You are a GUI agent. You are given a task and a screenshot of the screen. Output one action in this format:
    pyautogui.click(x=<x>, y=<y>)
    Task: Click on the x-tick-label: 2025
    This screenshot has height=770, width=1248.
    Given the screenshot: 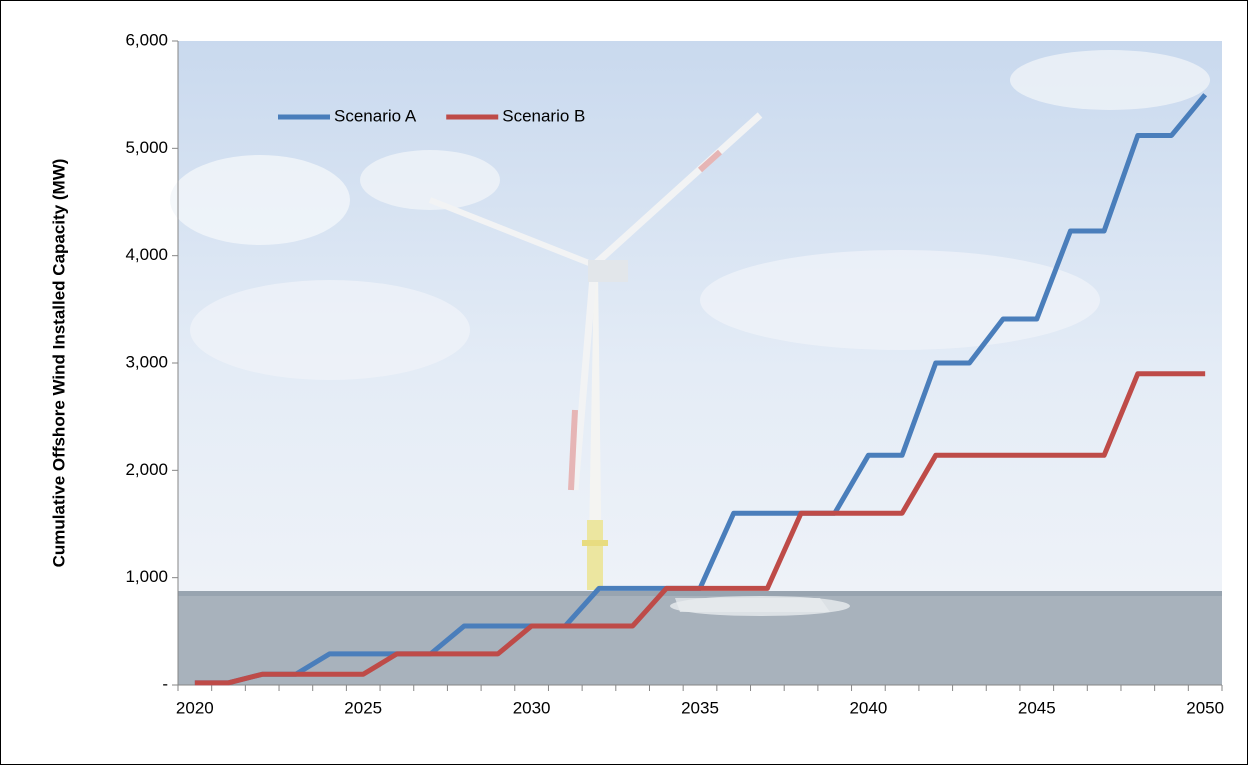 What is the action you would take?
    pyautogui.click(x=363, y=707)
    